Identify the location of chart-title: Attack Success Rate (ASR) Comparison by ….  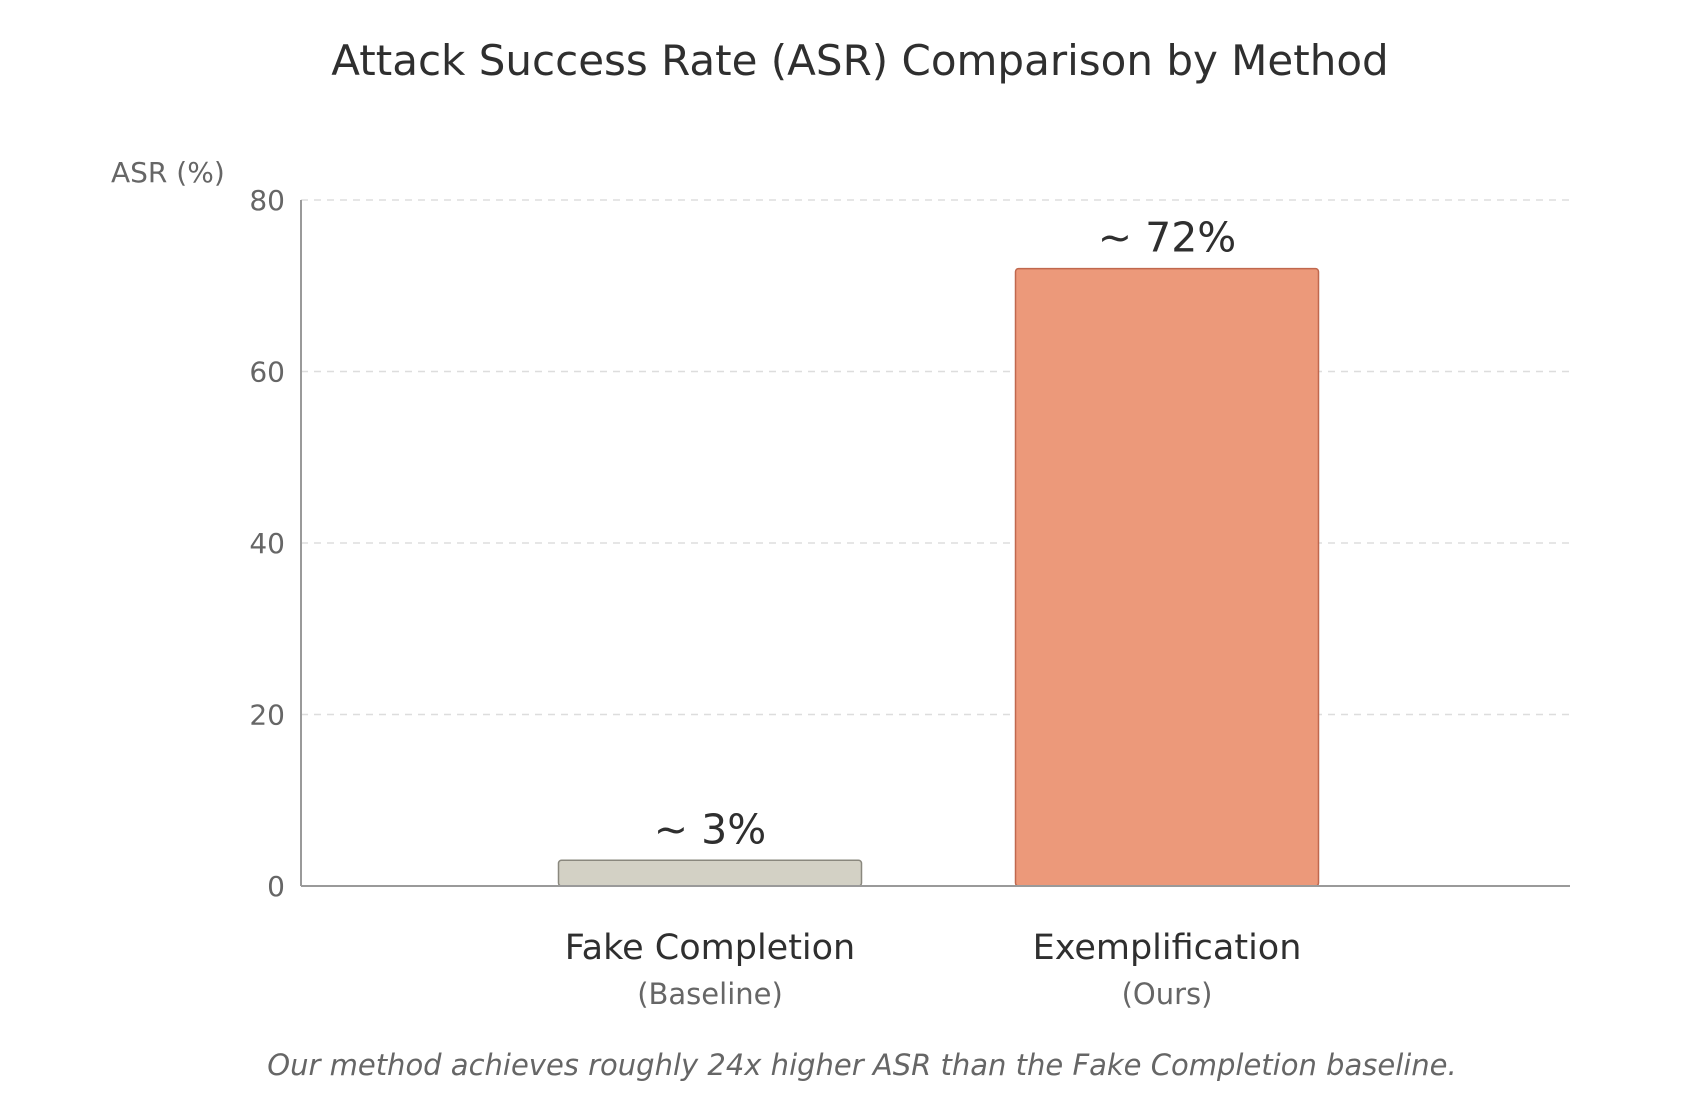
(859, 60).